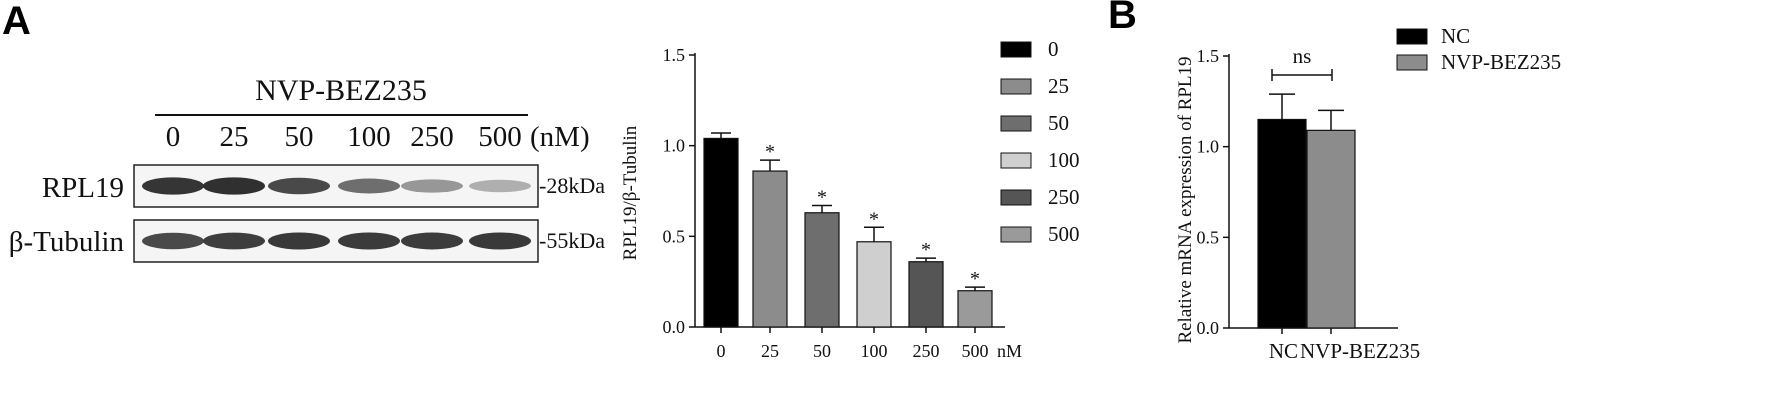 The height and width of the screenshot is (414, 1772). What do you see at coordinates (1360, 351) in the screenshot?
I see `chart2-x-tick-label: NVP-BEZ235` at bounding box center [1360, 351].